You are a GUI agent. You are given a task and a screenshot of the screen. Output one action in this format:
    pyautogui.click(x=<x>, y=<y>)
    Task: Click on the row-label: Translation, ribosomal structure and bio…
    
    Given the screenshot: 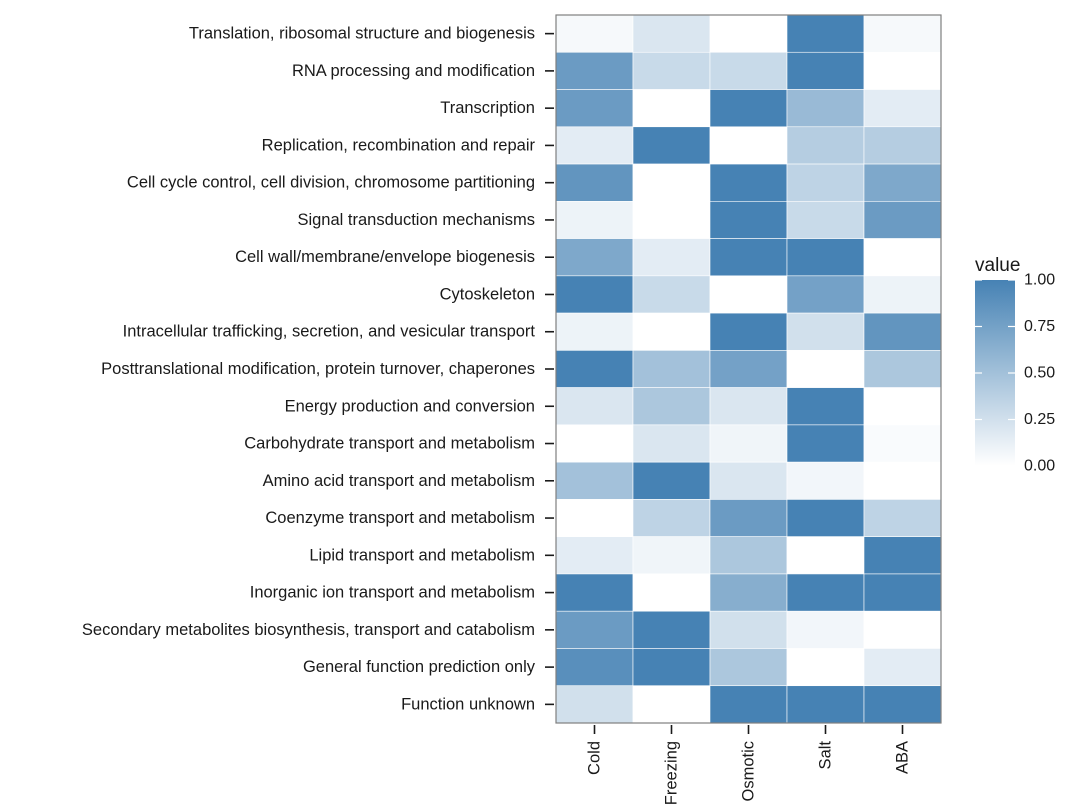 What is the action you would take?
    pyautogui.click(x=362, y=34)
    